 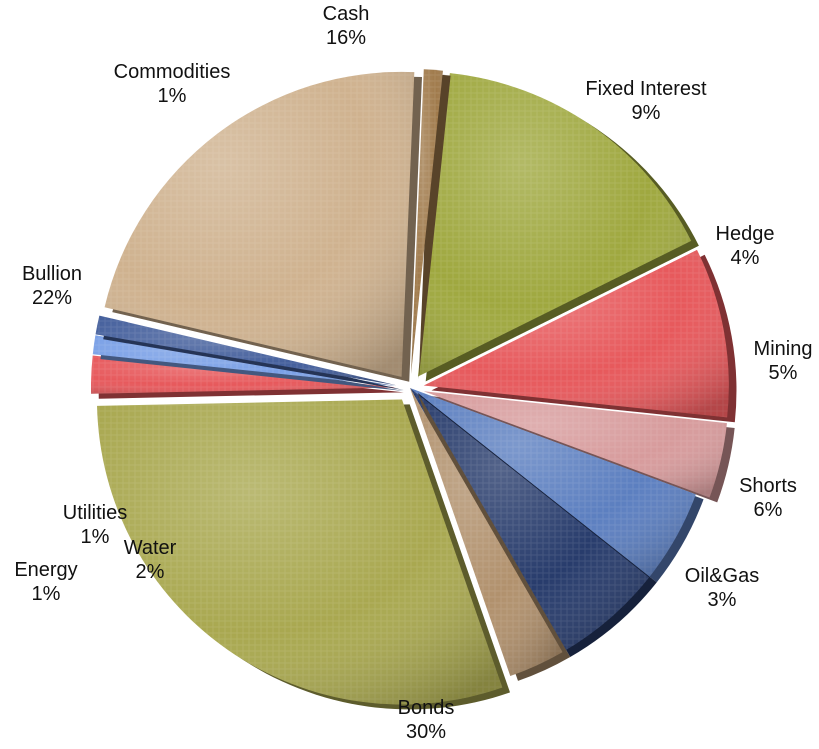 What do you see at coordinates (346, 14) in the screenshot?
I see `slice-label-name: Cash` at bounding box center [346, 14].